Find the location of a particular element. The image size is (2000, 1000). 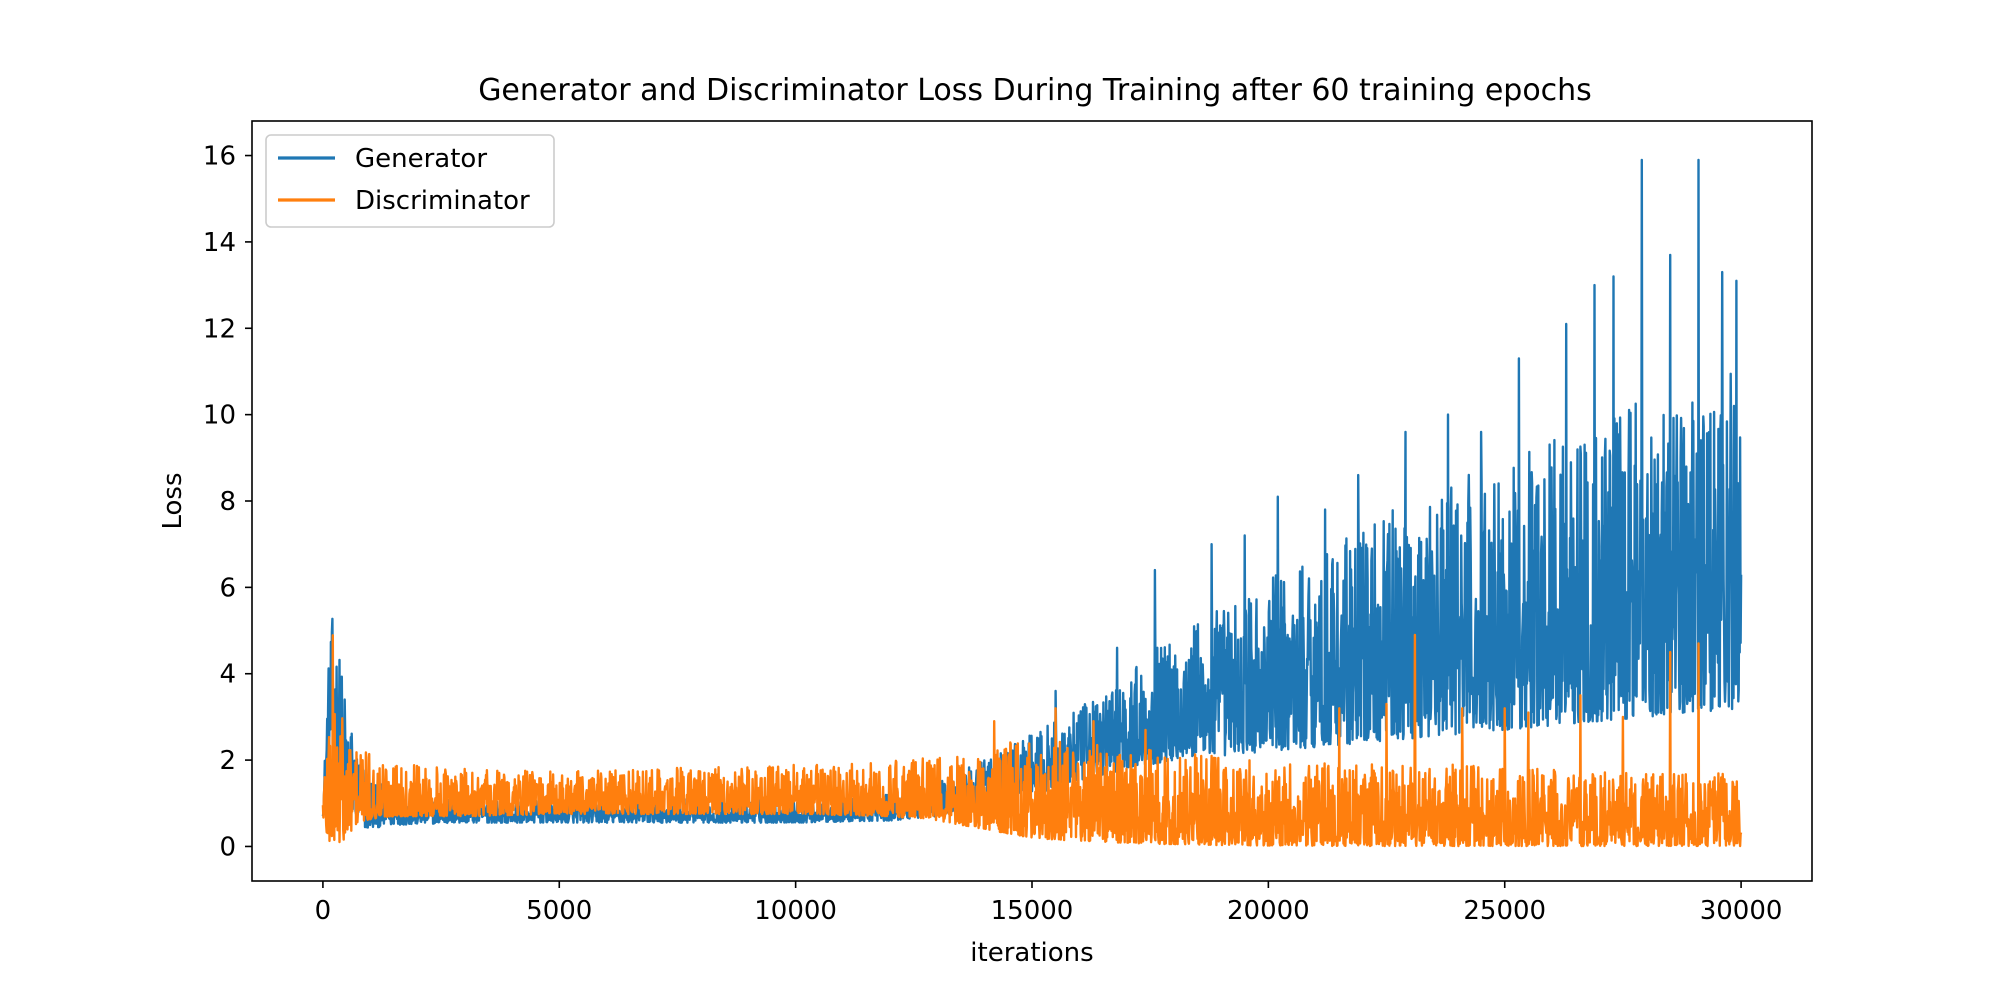

y-axis: 0 2 4 6 8 10 12 14 16 is located at coordinates (227, 502).